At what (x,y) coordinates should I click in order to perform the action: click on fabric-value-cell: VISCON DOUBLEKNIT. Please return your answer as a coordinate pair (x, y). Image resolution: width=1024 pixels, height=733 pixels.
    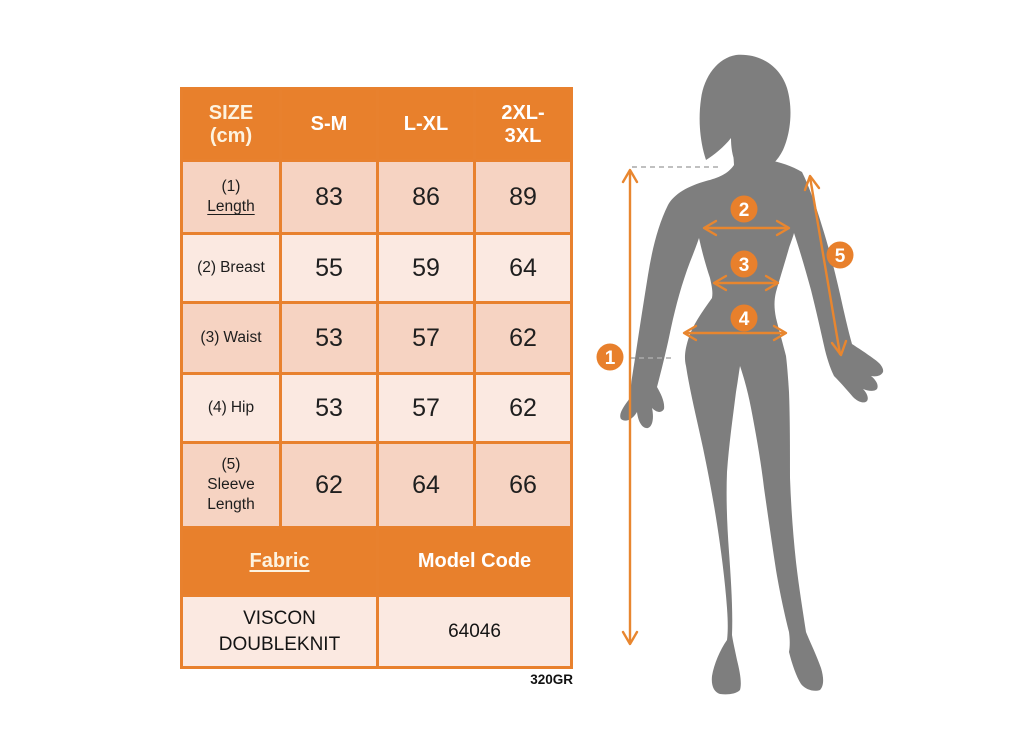
    Looking at the image, I should click on (279, 631).